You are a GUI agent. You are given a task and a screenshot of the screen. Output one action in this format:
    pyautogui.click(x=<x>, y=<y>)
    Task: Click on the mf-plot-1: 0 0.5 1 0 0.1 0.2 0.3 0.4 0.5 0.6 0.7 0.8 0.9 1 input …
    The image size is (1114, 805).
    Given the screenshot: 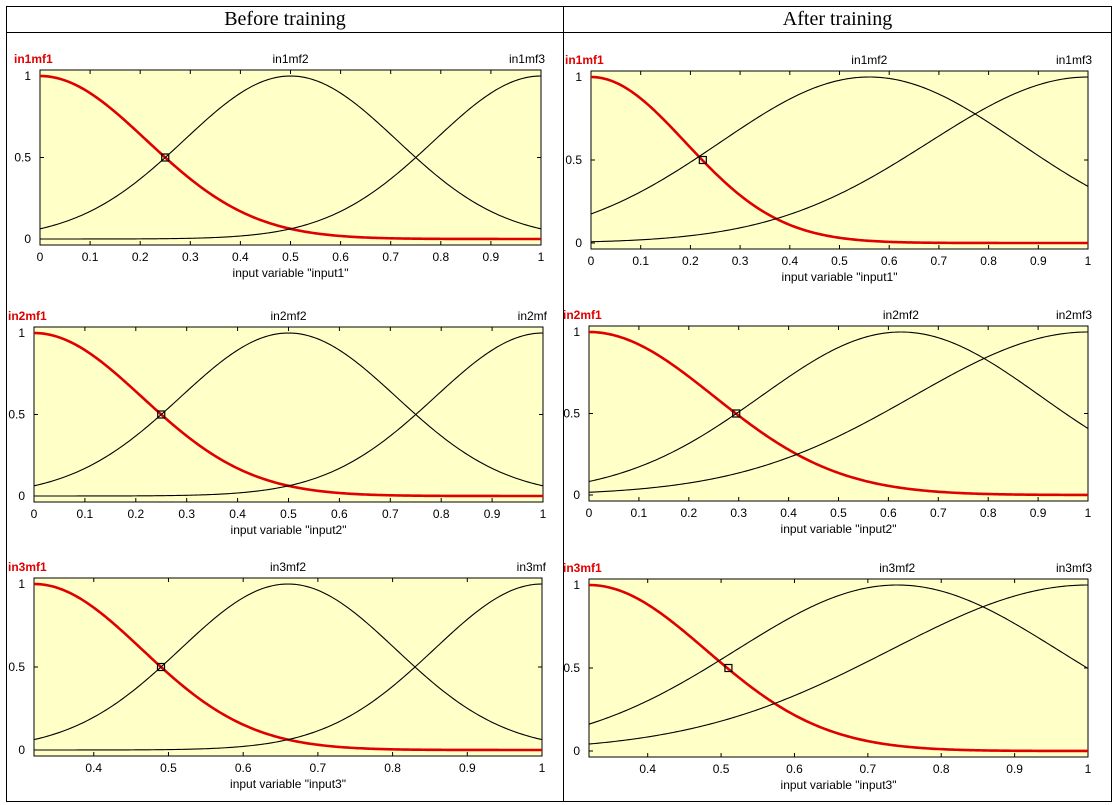 What is the action you would take?
    pyautogui.click(x=279, y=166)
    